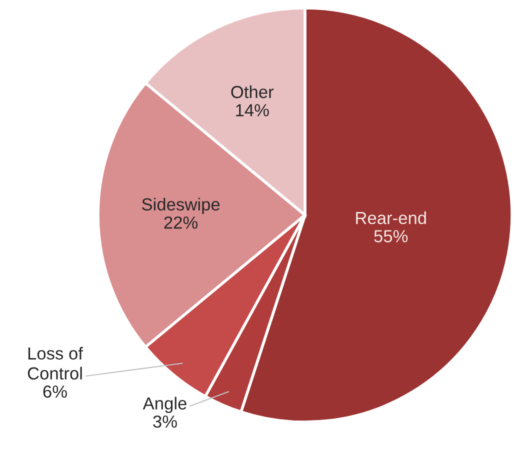  I want to click on data-label: 55%, so click(391, 236).